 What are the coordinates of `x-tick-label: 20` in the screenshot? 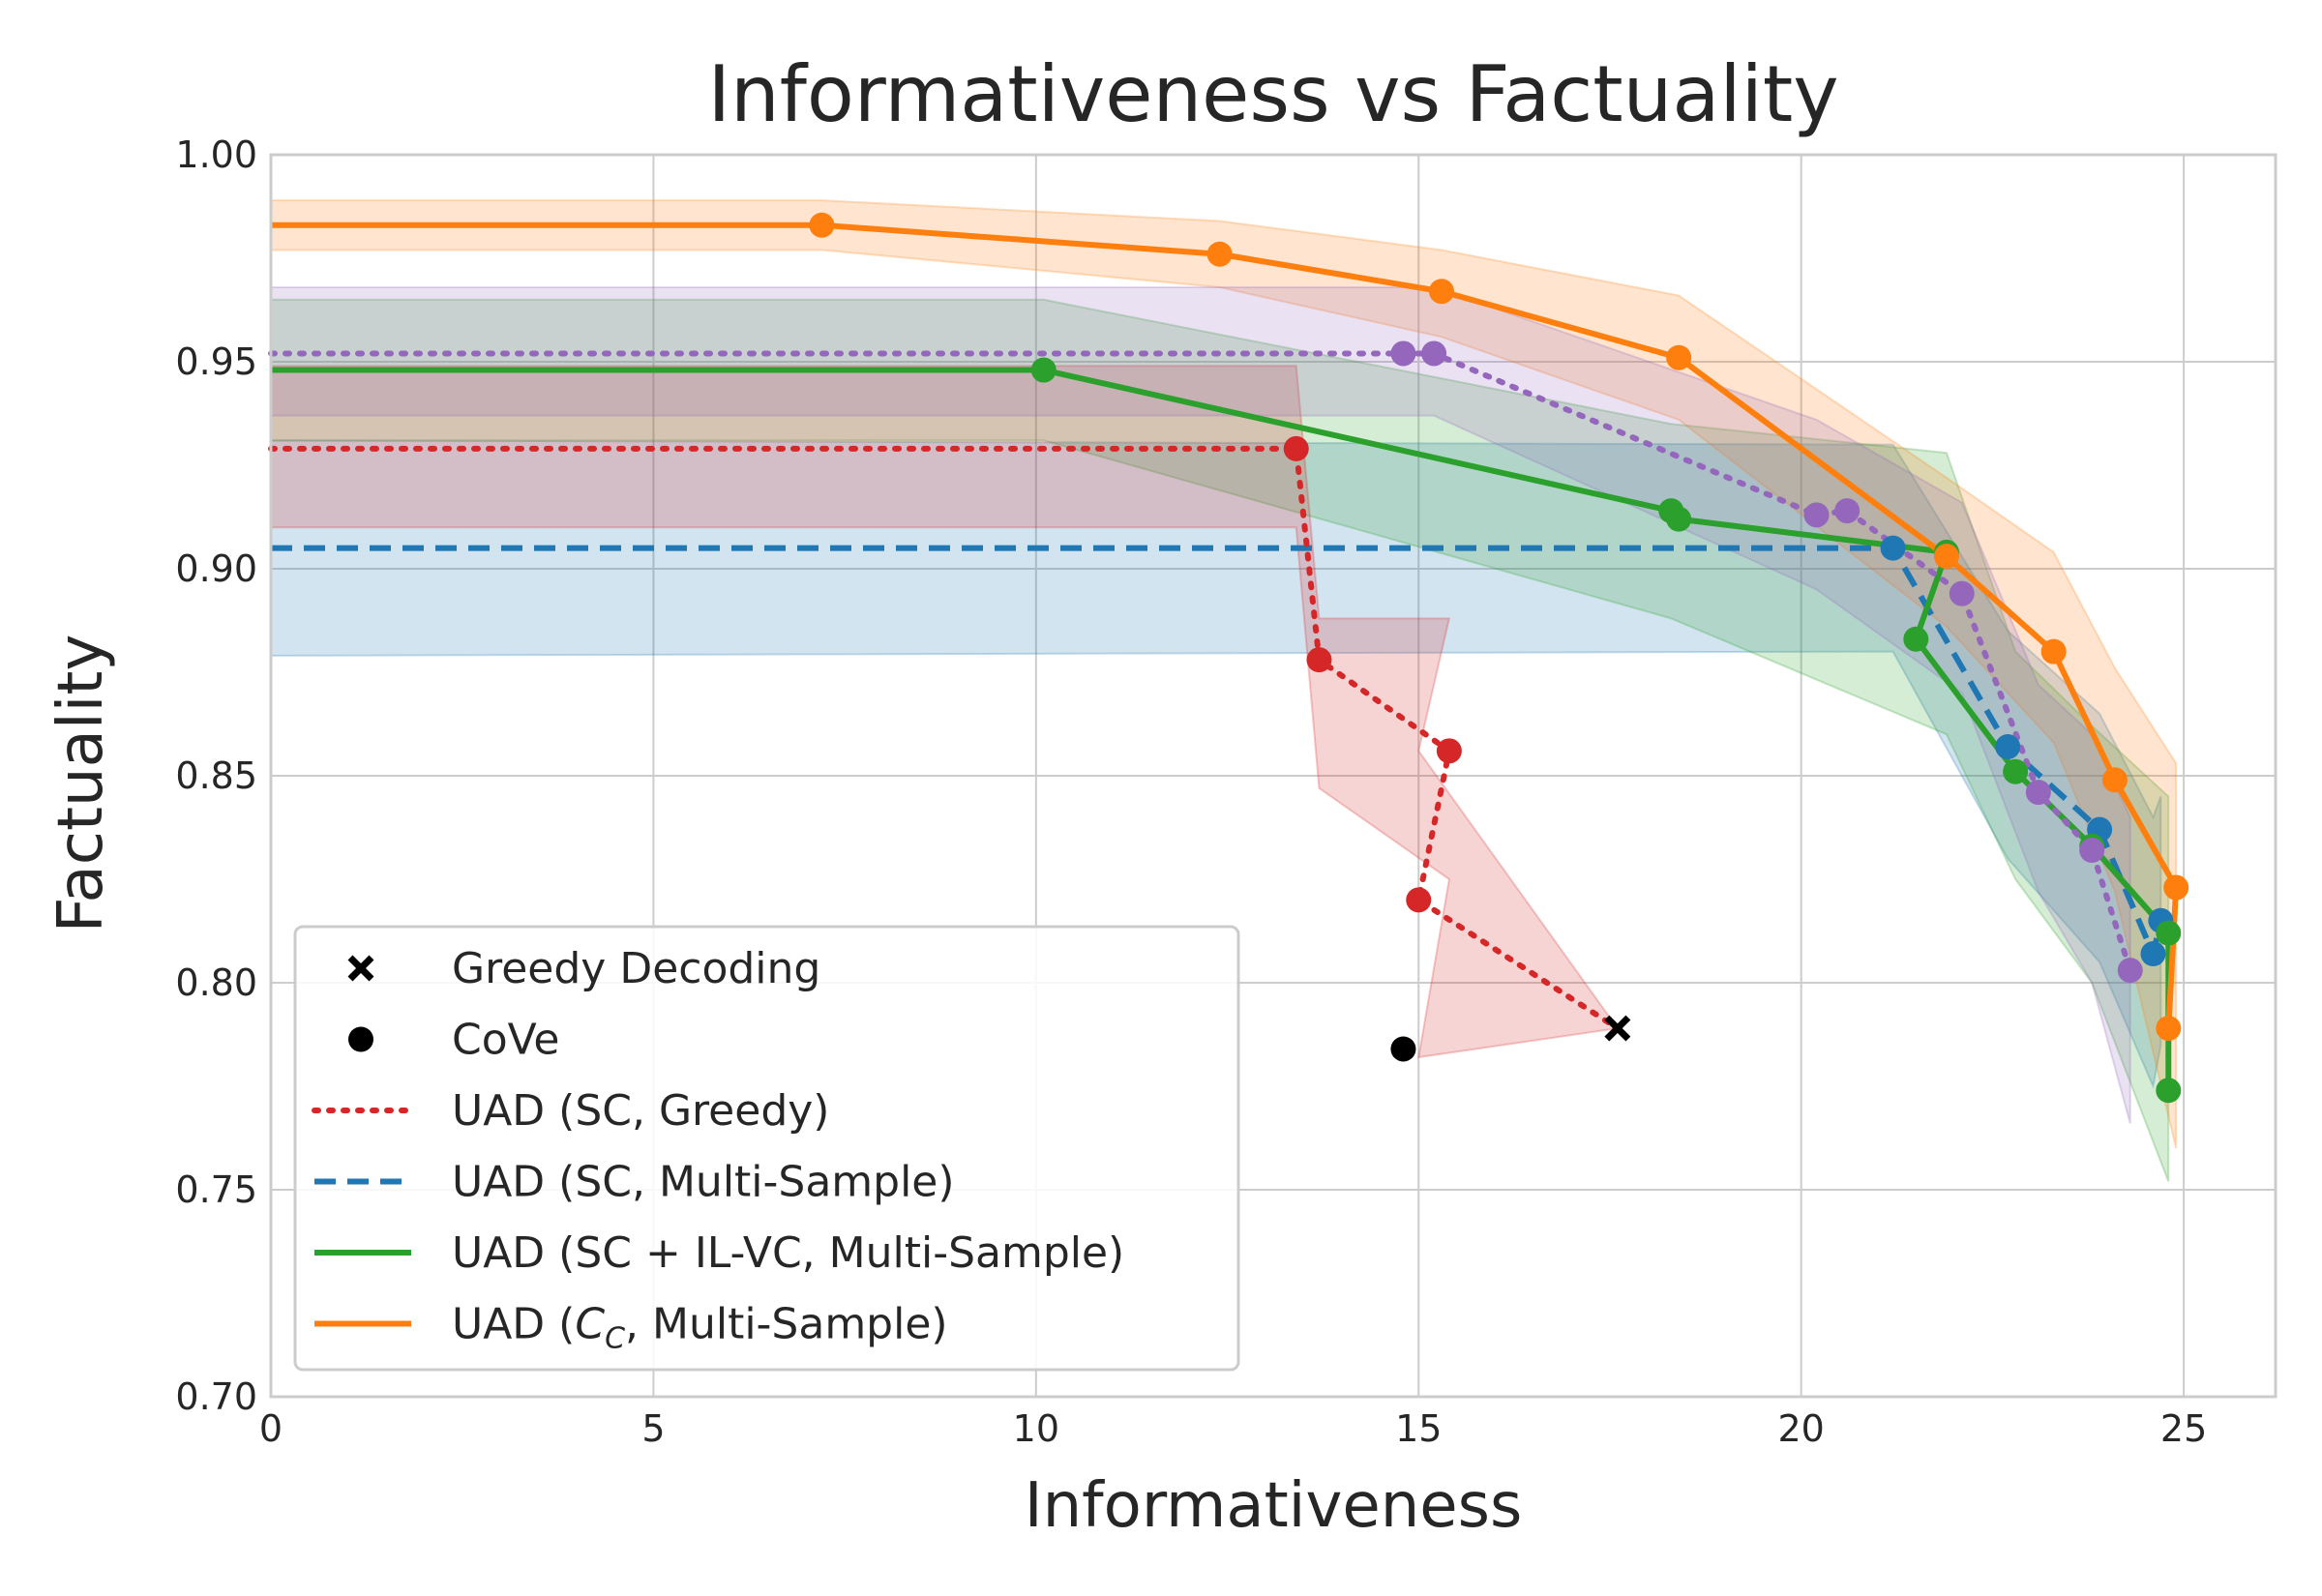 It's located at (1800, 1428).